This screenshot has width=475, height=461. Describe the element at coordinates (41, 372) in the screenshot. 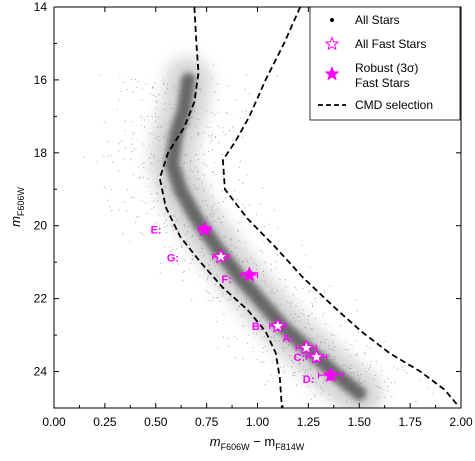

I see `y-tick-label: 24` at that location.